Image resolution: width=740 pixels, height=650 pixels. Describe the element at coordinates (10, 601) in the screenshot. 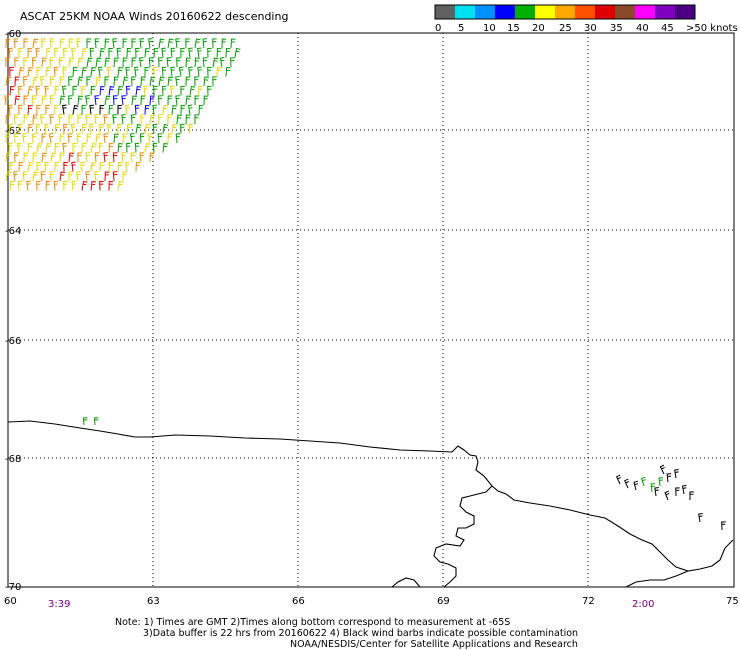

I see `lon-label-60: 60` at that location.